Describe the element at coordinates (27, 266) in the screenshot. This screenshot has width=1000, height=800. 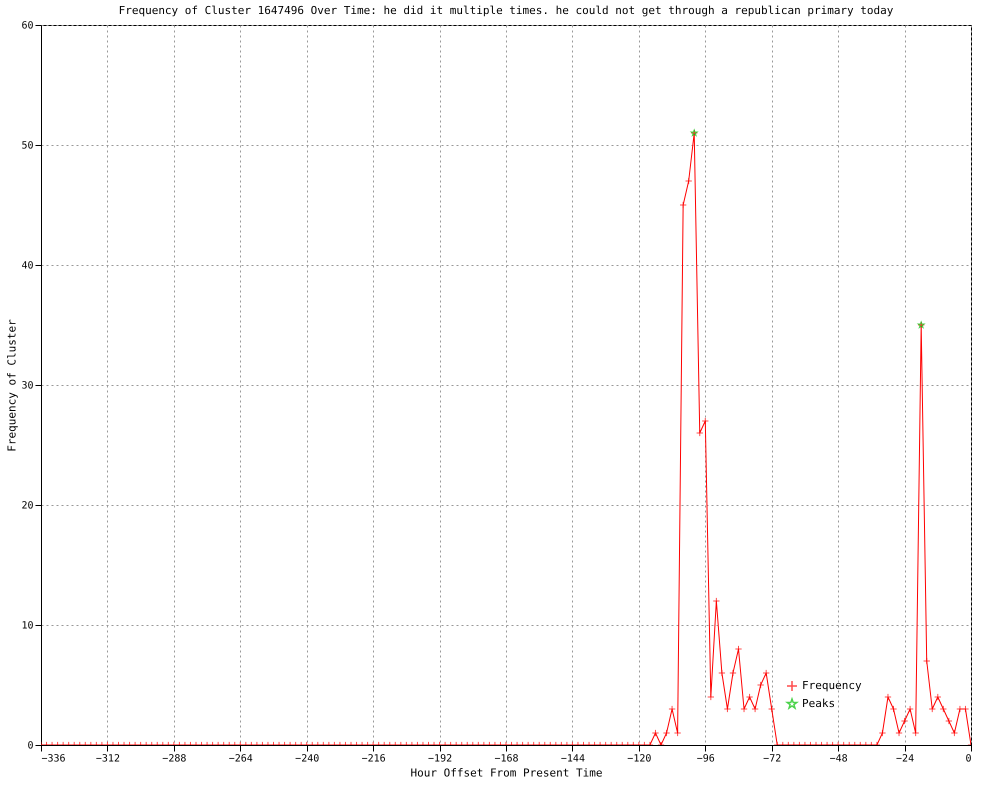
I see `y-tick-label: 40` at that location.